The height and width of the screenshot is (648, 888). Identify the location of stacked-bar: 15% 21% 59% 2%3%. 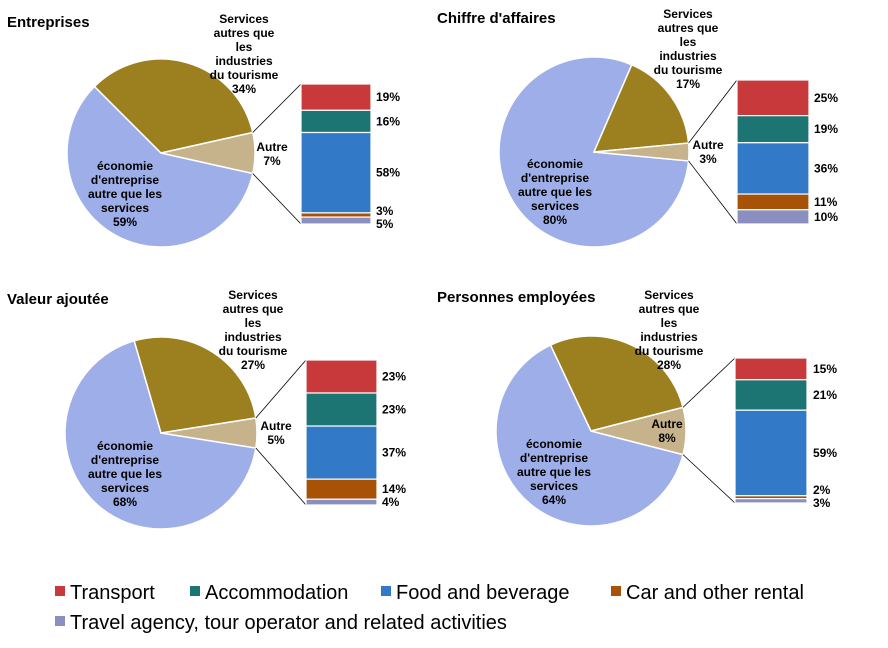
(785, 433).